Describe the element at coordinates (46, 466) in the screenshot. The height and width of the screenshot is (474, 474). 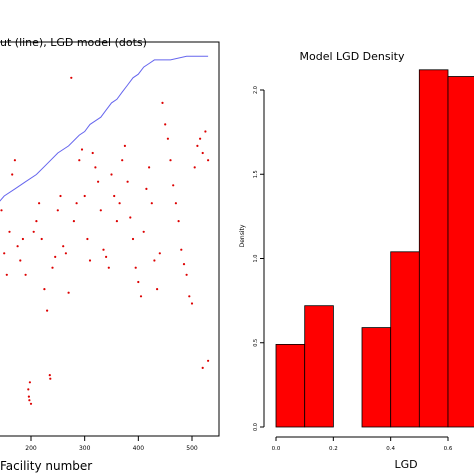
I see `left-x-label: Facility number` at that location.